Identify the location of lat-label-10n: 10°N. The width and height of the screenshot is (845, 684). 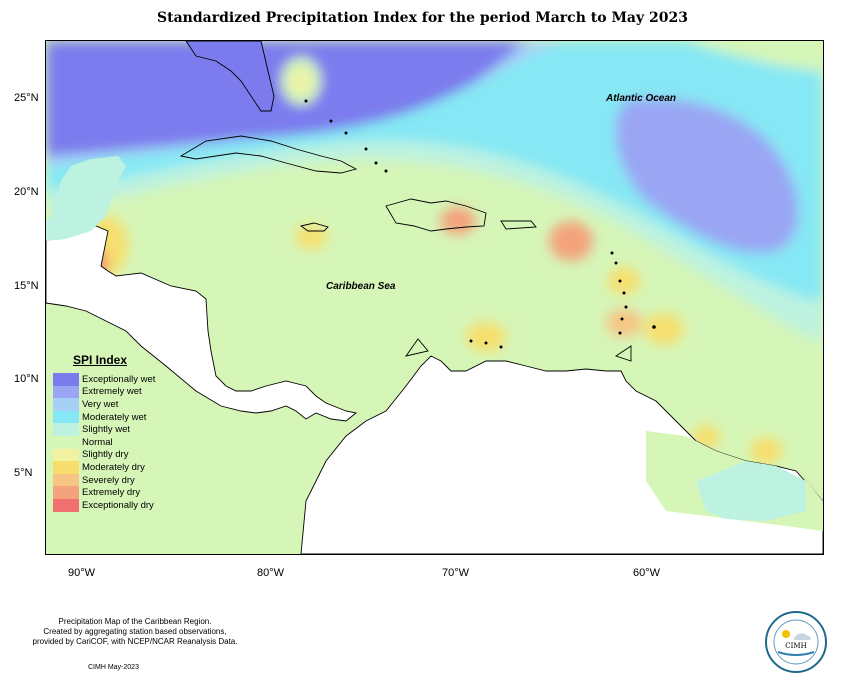
(26, 379).